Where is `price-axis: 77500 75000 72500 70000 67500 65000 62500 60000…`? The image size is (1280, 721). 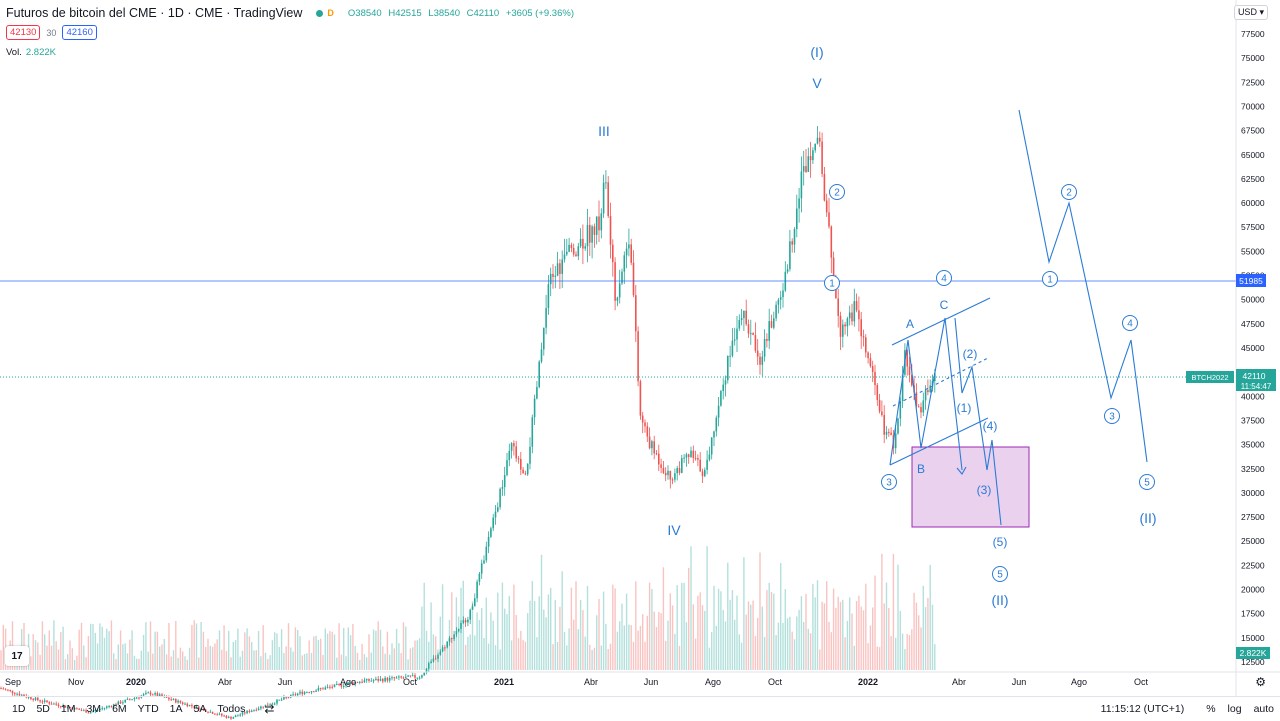
price-axis: 77500 75000 72500 70000 67500 65000 62500 60000… is located at coordinates (1250, 348).